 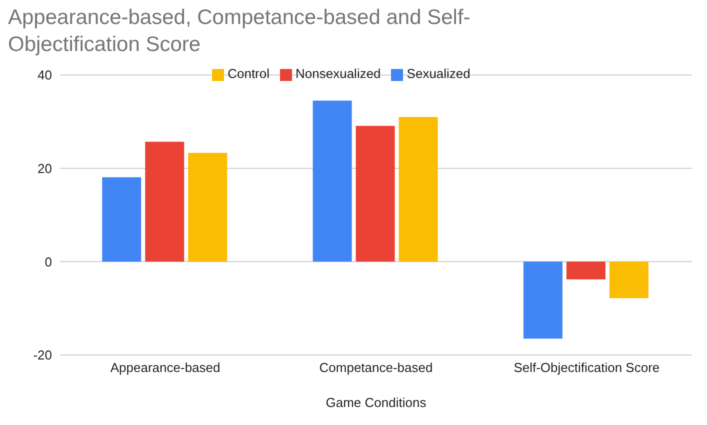 I want to click on x-axis-title: Game Conditions, so click(x=376, y=402).